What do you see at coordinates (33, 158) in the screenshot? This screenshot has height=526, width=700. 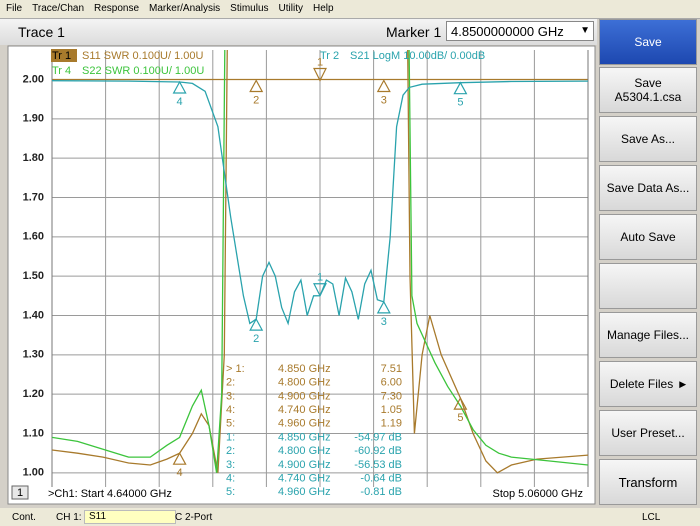 I see `y-tick-label: 1.80` at bounding box center [33, 158].